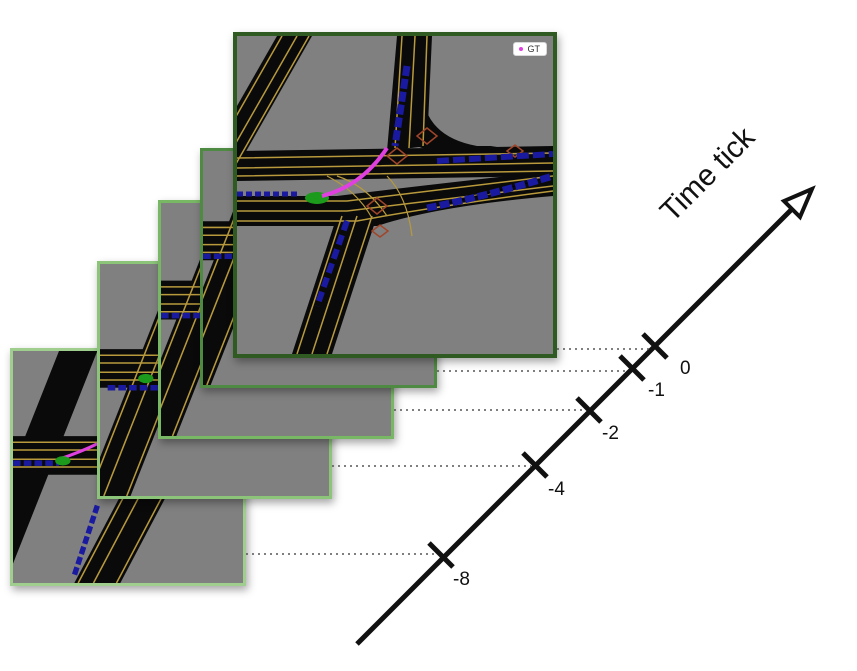  I want to click on legend-label: GT, so click(534, 49).